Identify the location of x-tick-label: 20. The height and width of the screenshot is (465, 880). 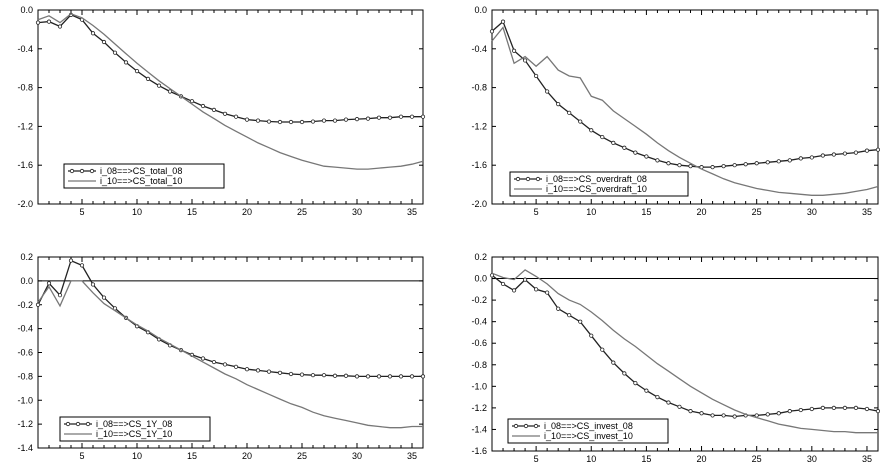
(247, 456).